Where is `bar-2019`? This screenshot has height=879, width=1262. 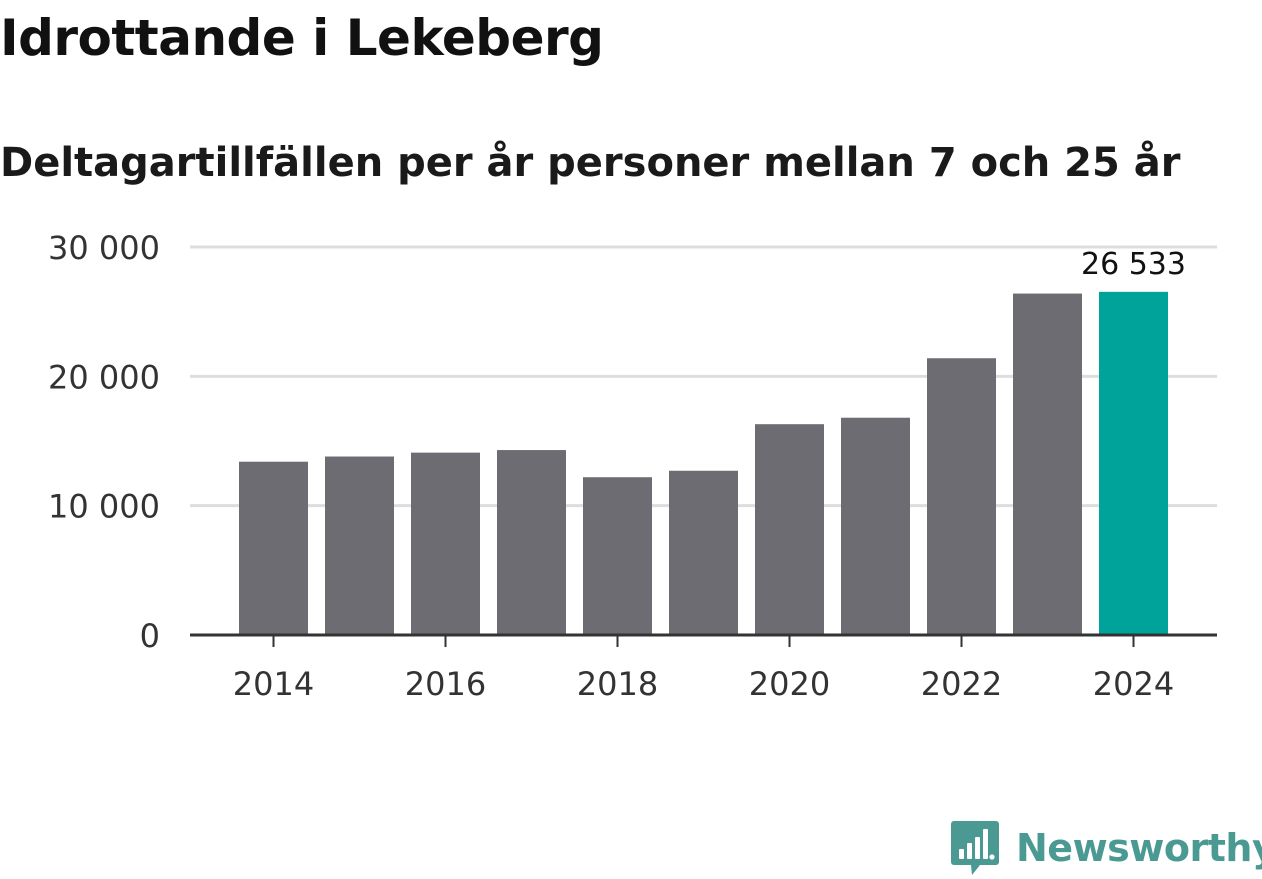
bar-2019 is located at coordinates (703, 552).